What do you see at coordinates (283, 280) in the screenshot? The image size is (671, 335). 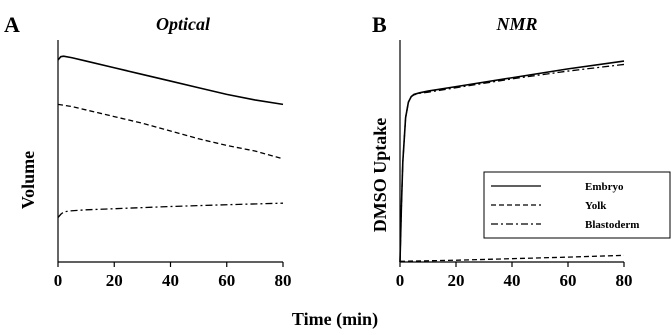 I see `panel-a-x-tick-label: 80` at bounding box center [283, 280].